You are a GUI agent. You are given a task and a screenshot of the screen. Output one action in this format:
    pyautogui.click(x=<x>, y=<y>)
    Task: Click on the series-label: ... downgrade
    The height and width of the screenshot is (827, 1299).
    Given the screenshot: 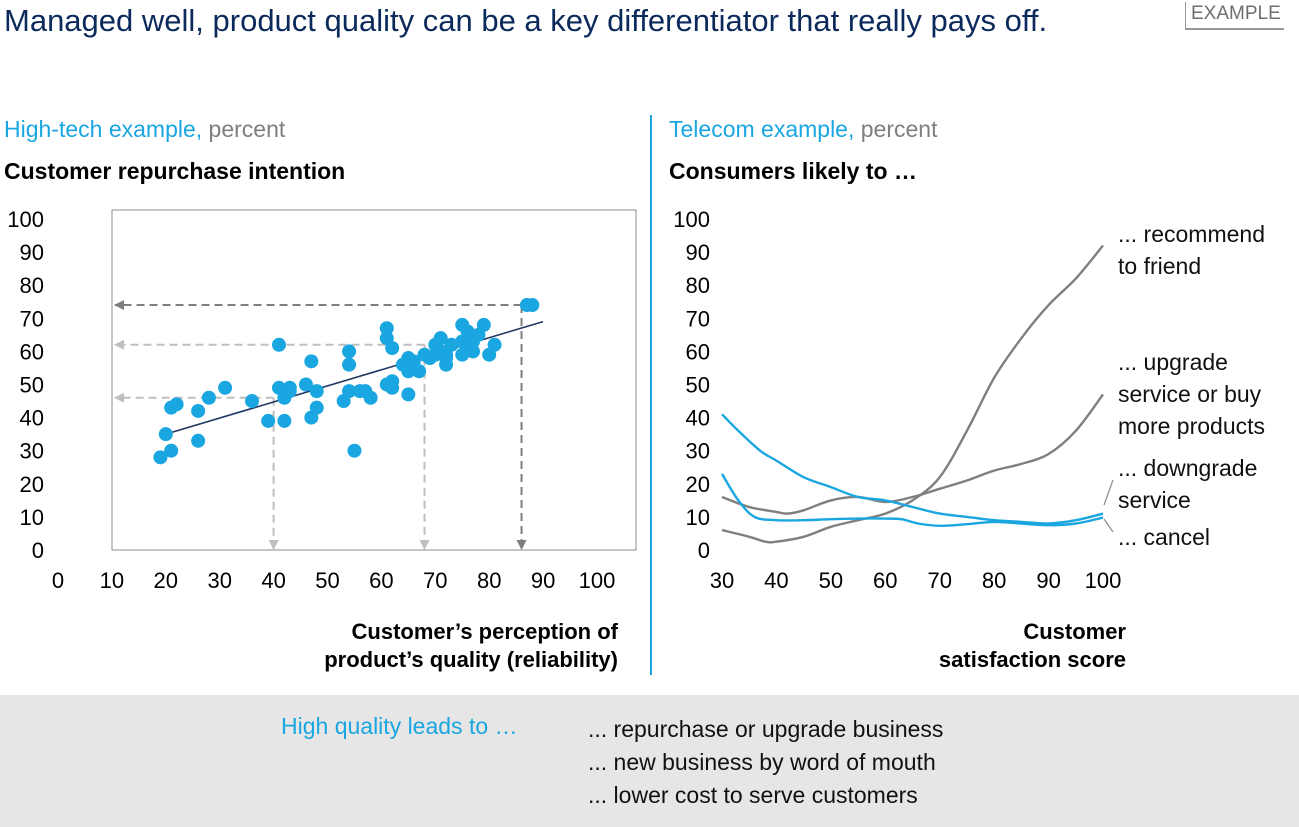 What is the action you would take?
    pyautogui.click(x=1187, y=468)
    